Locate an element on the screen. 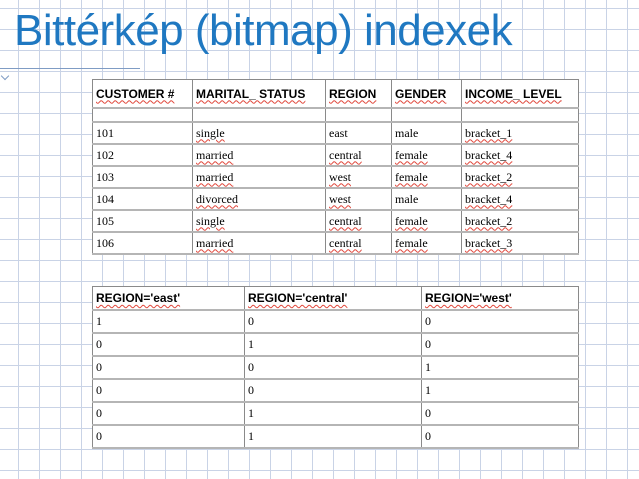  column-header-marital-status: MARITAL_ STATUS is located at coordinates (259, 94).